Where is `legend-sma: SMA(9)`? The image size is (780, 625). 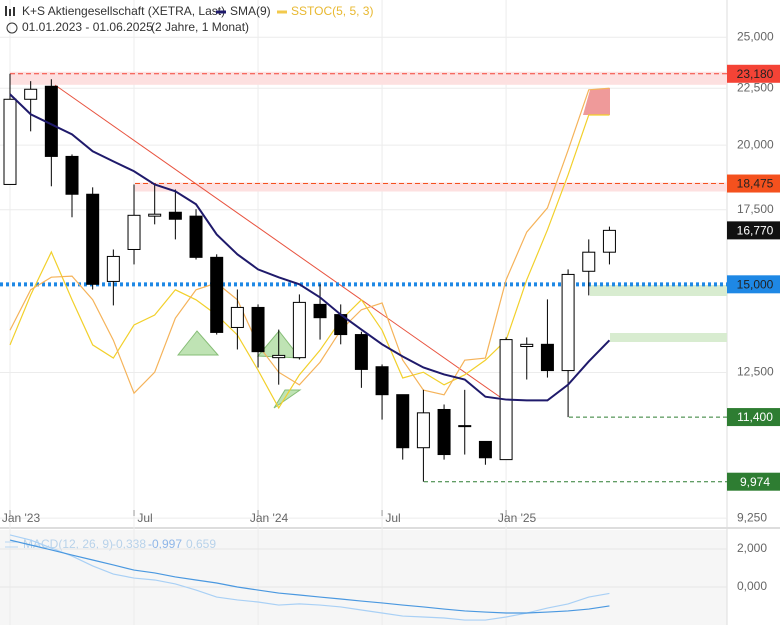
legend-sma: SMA(9) is located at coordinates (250, 11).